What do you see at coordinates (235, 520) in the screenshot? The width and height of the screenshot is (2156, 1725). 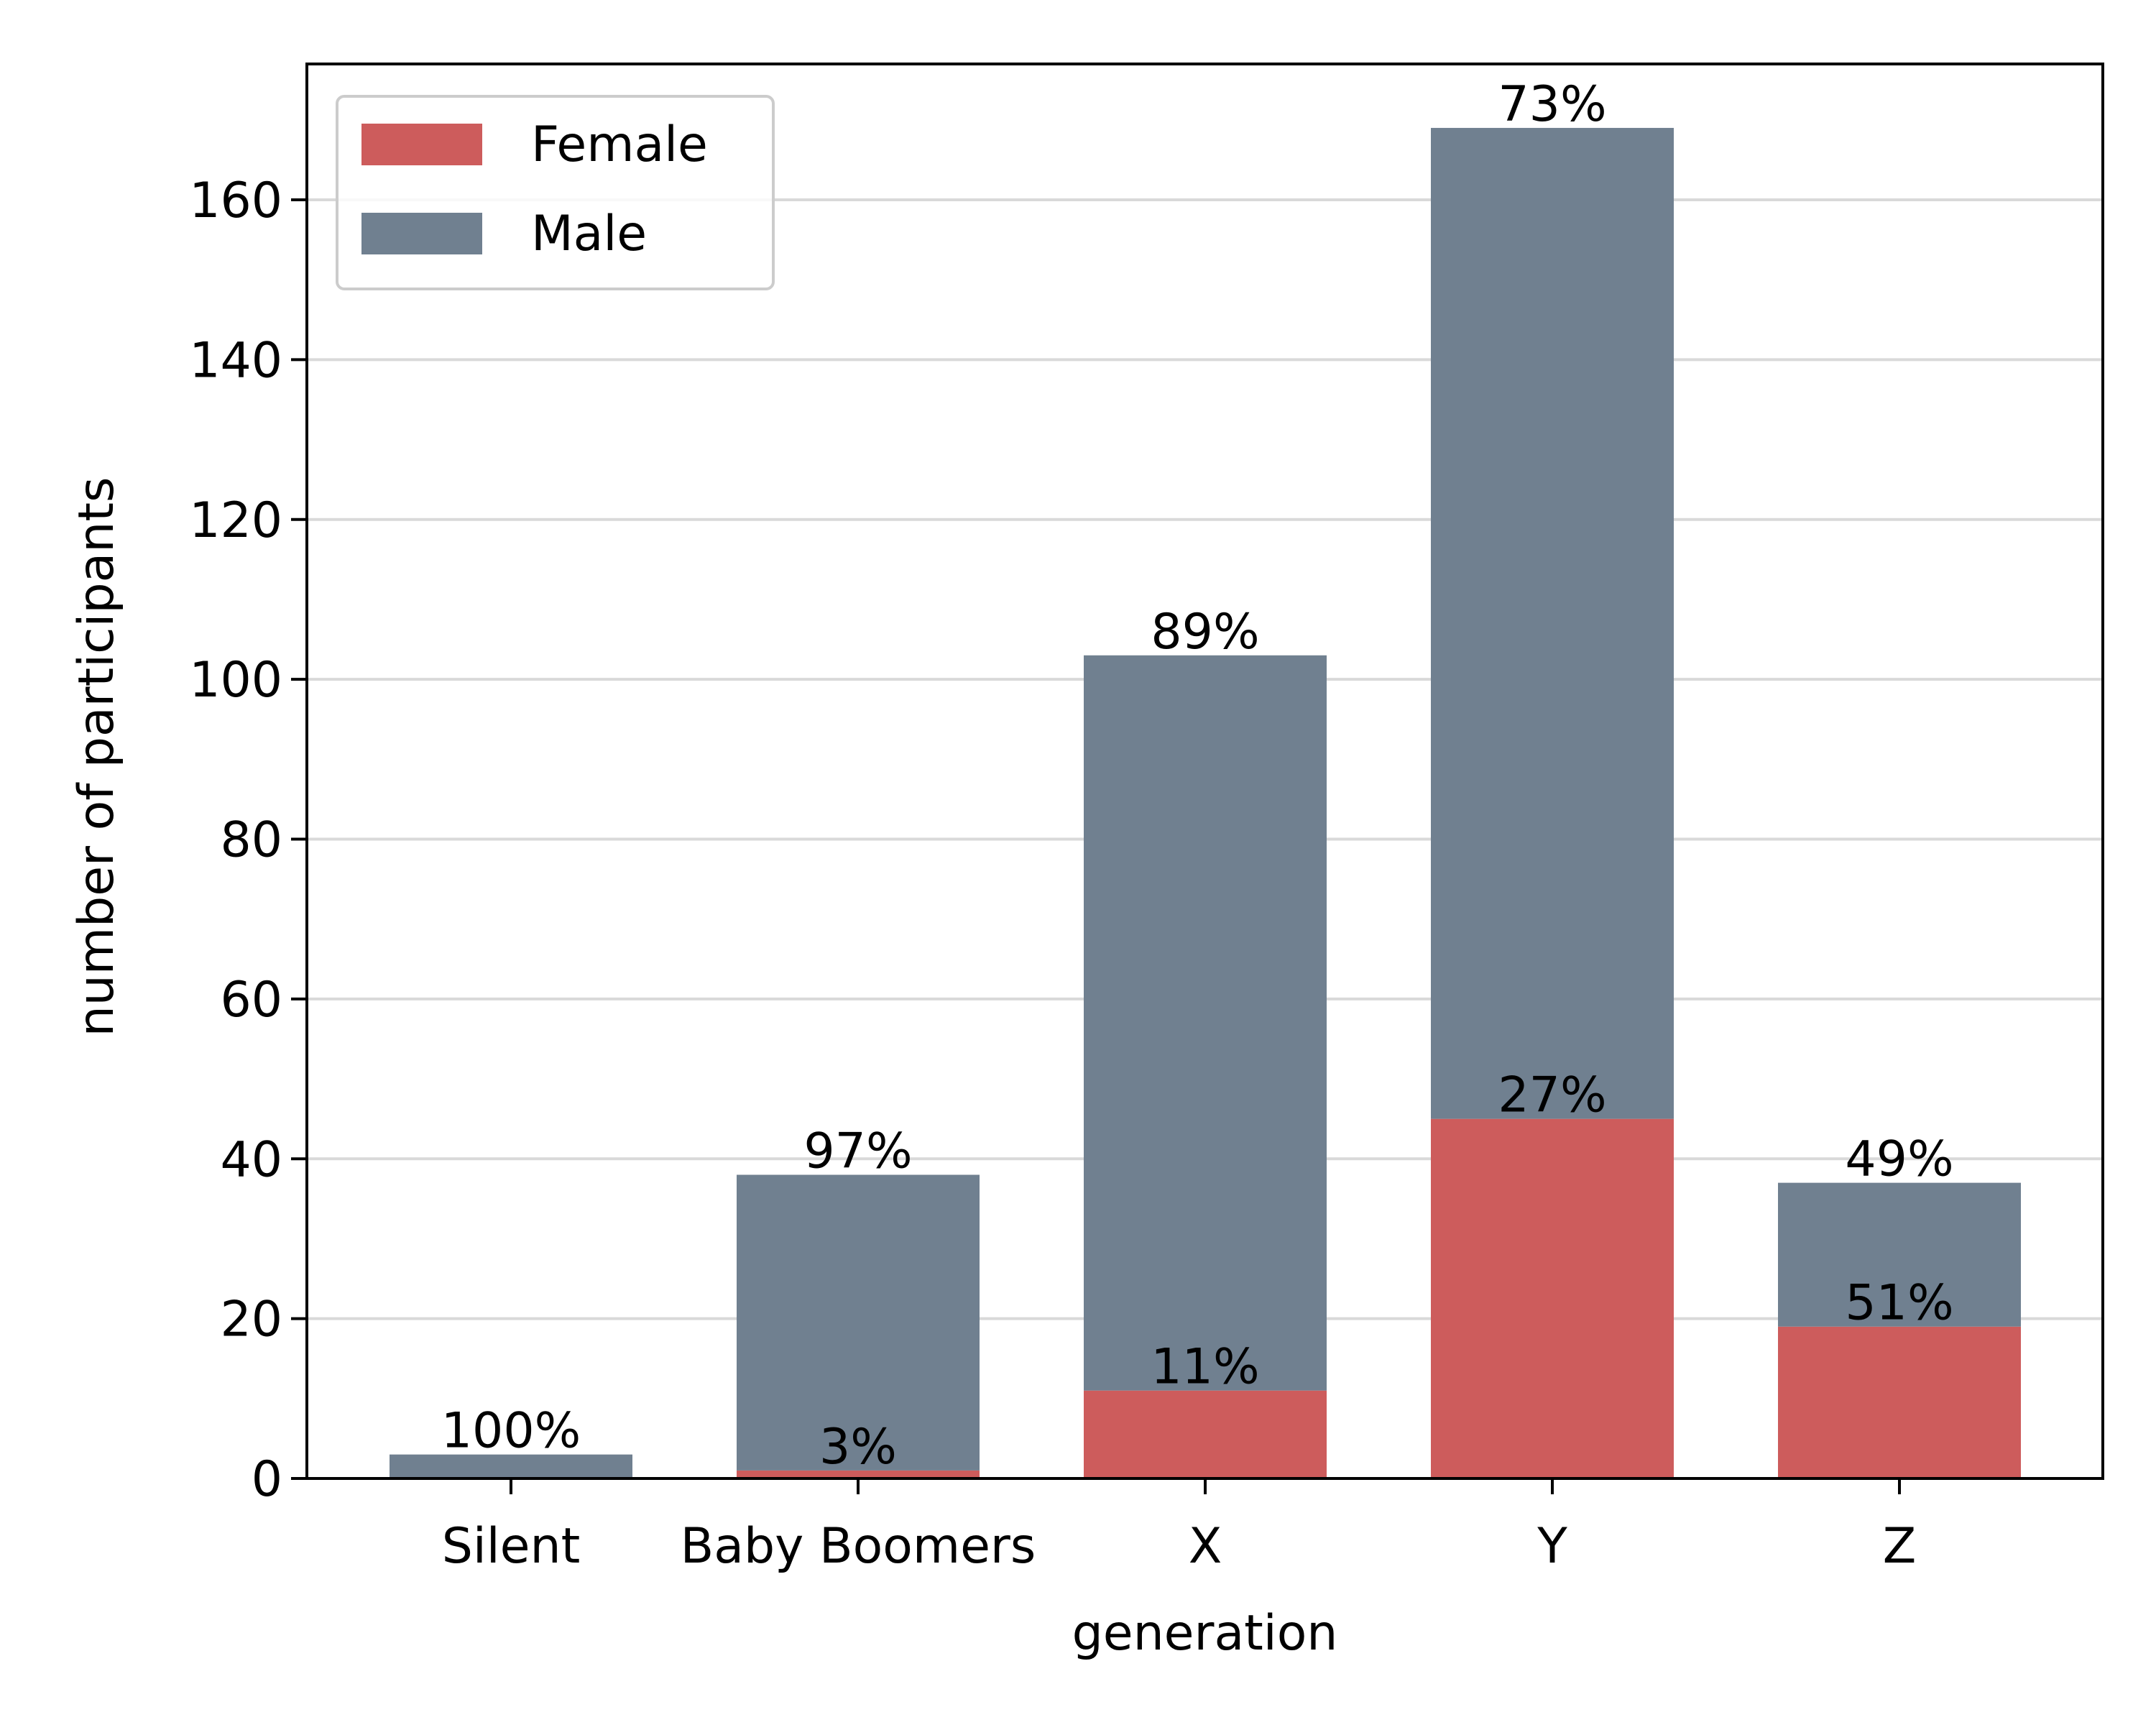 I see `y-tick-label: 120` at bounding box center [235, 520].